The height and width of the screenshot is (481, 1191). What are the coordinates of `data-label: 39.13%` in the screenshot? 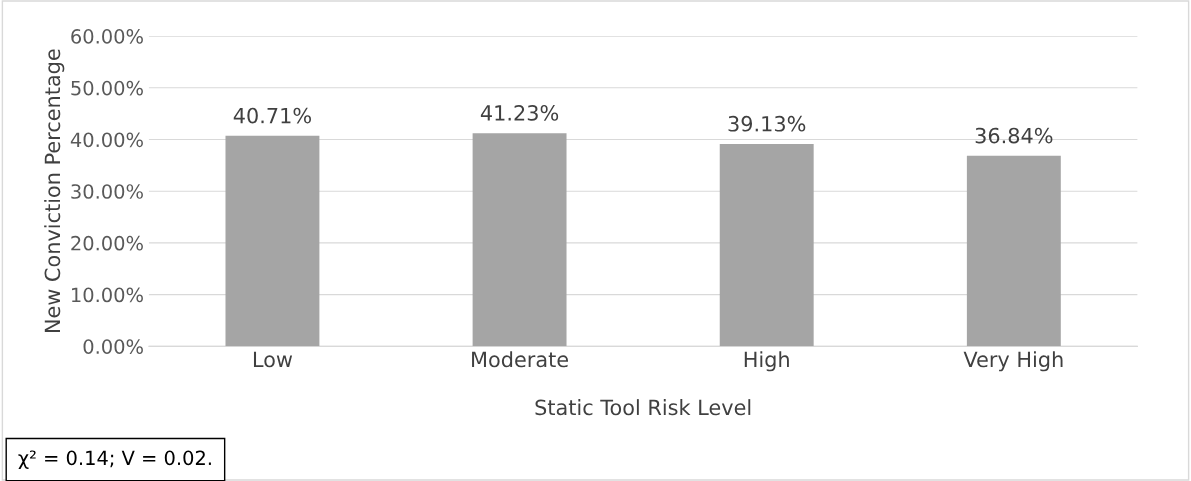 It's located at (767, 123).